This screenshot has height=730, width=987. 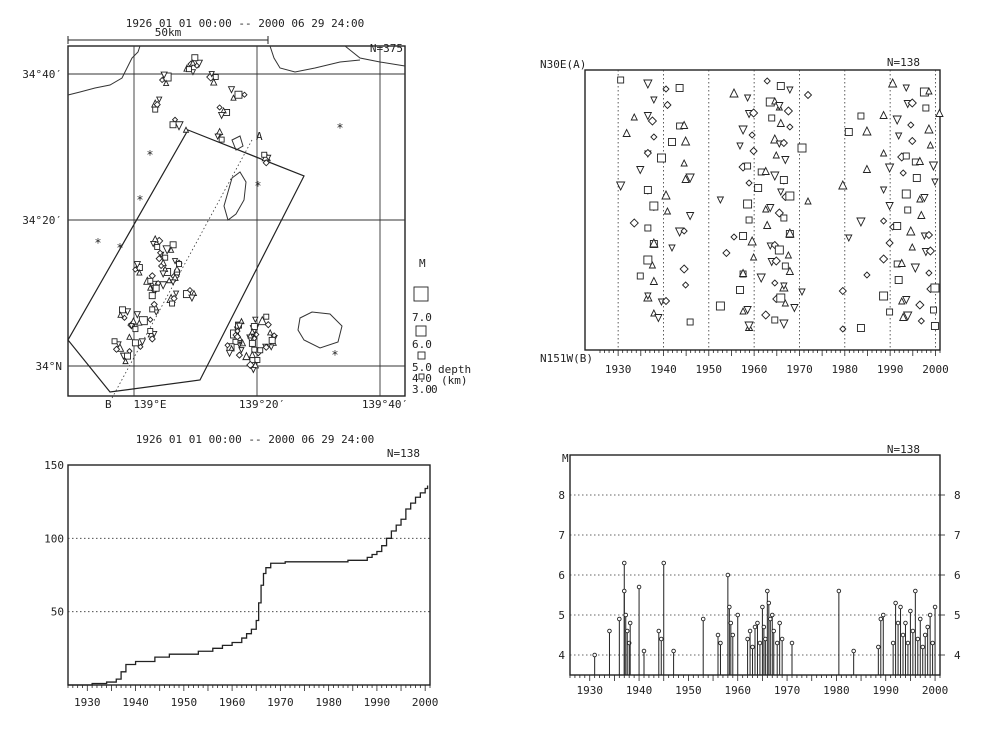 What do you see at coordinates (54, 465) in the screenshot?
I see `cum-y-tick: 150` at bounding box center [54, 465].